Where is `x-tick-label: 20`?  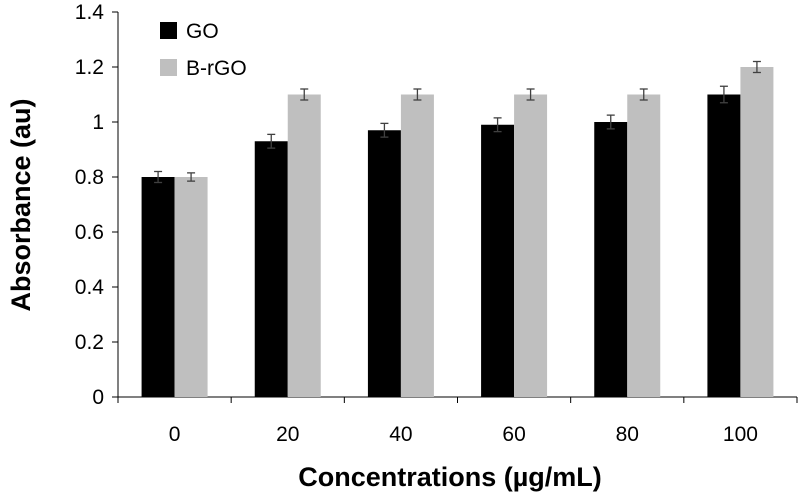 x-tick-label: 20 is located at coordinates (287, 434).